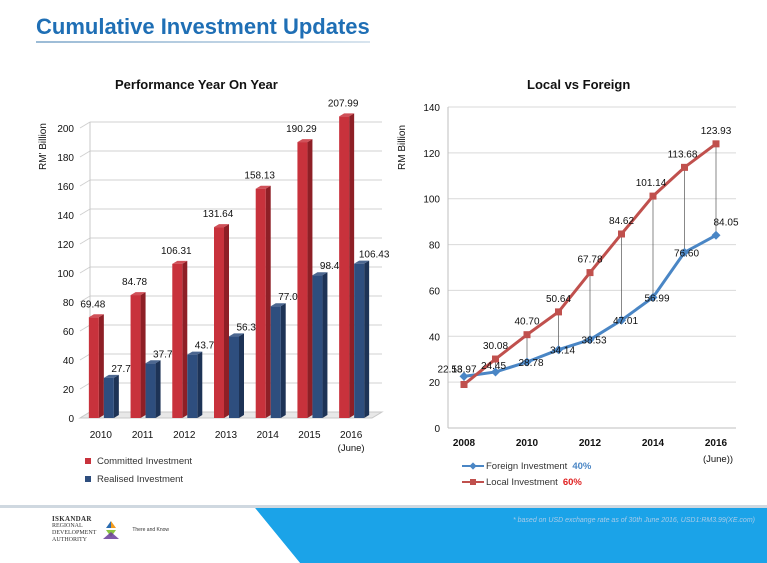 The image size is (767, 563). What do you see at coordinates (88, 461) in the screenshot?
I see `committed-swatch` at bounding box center [88, 461].